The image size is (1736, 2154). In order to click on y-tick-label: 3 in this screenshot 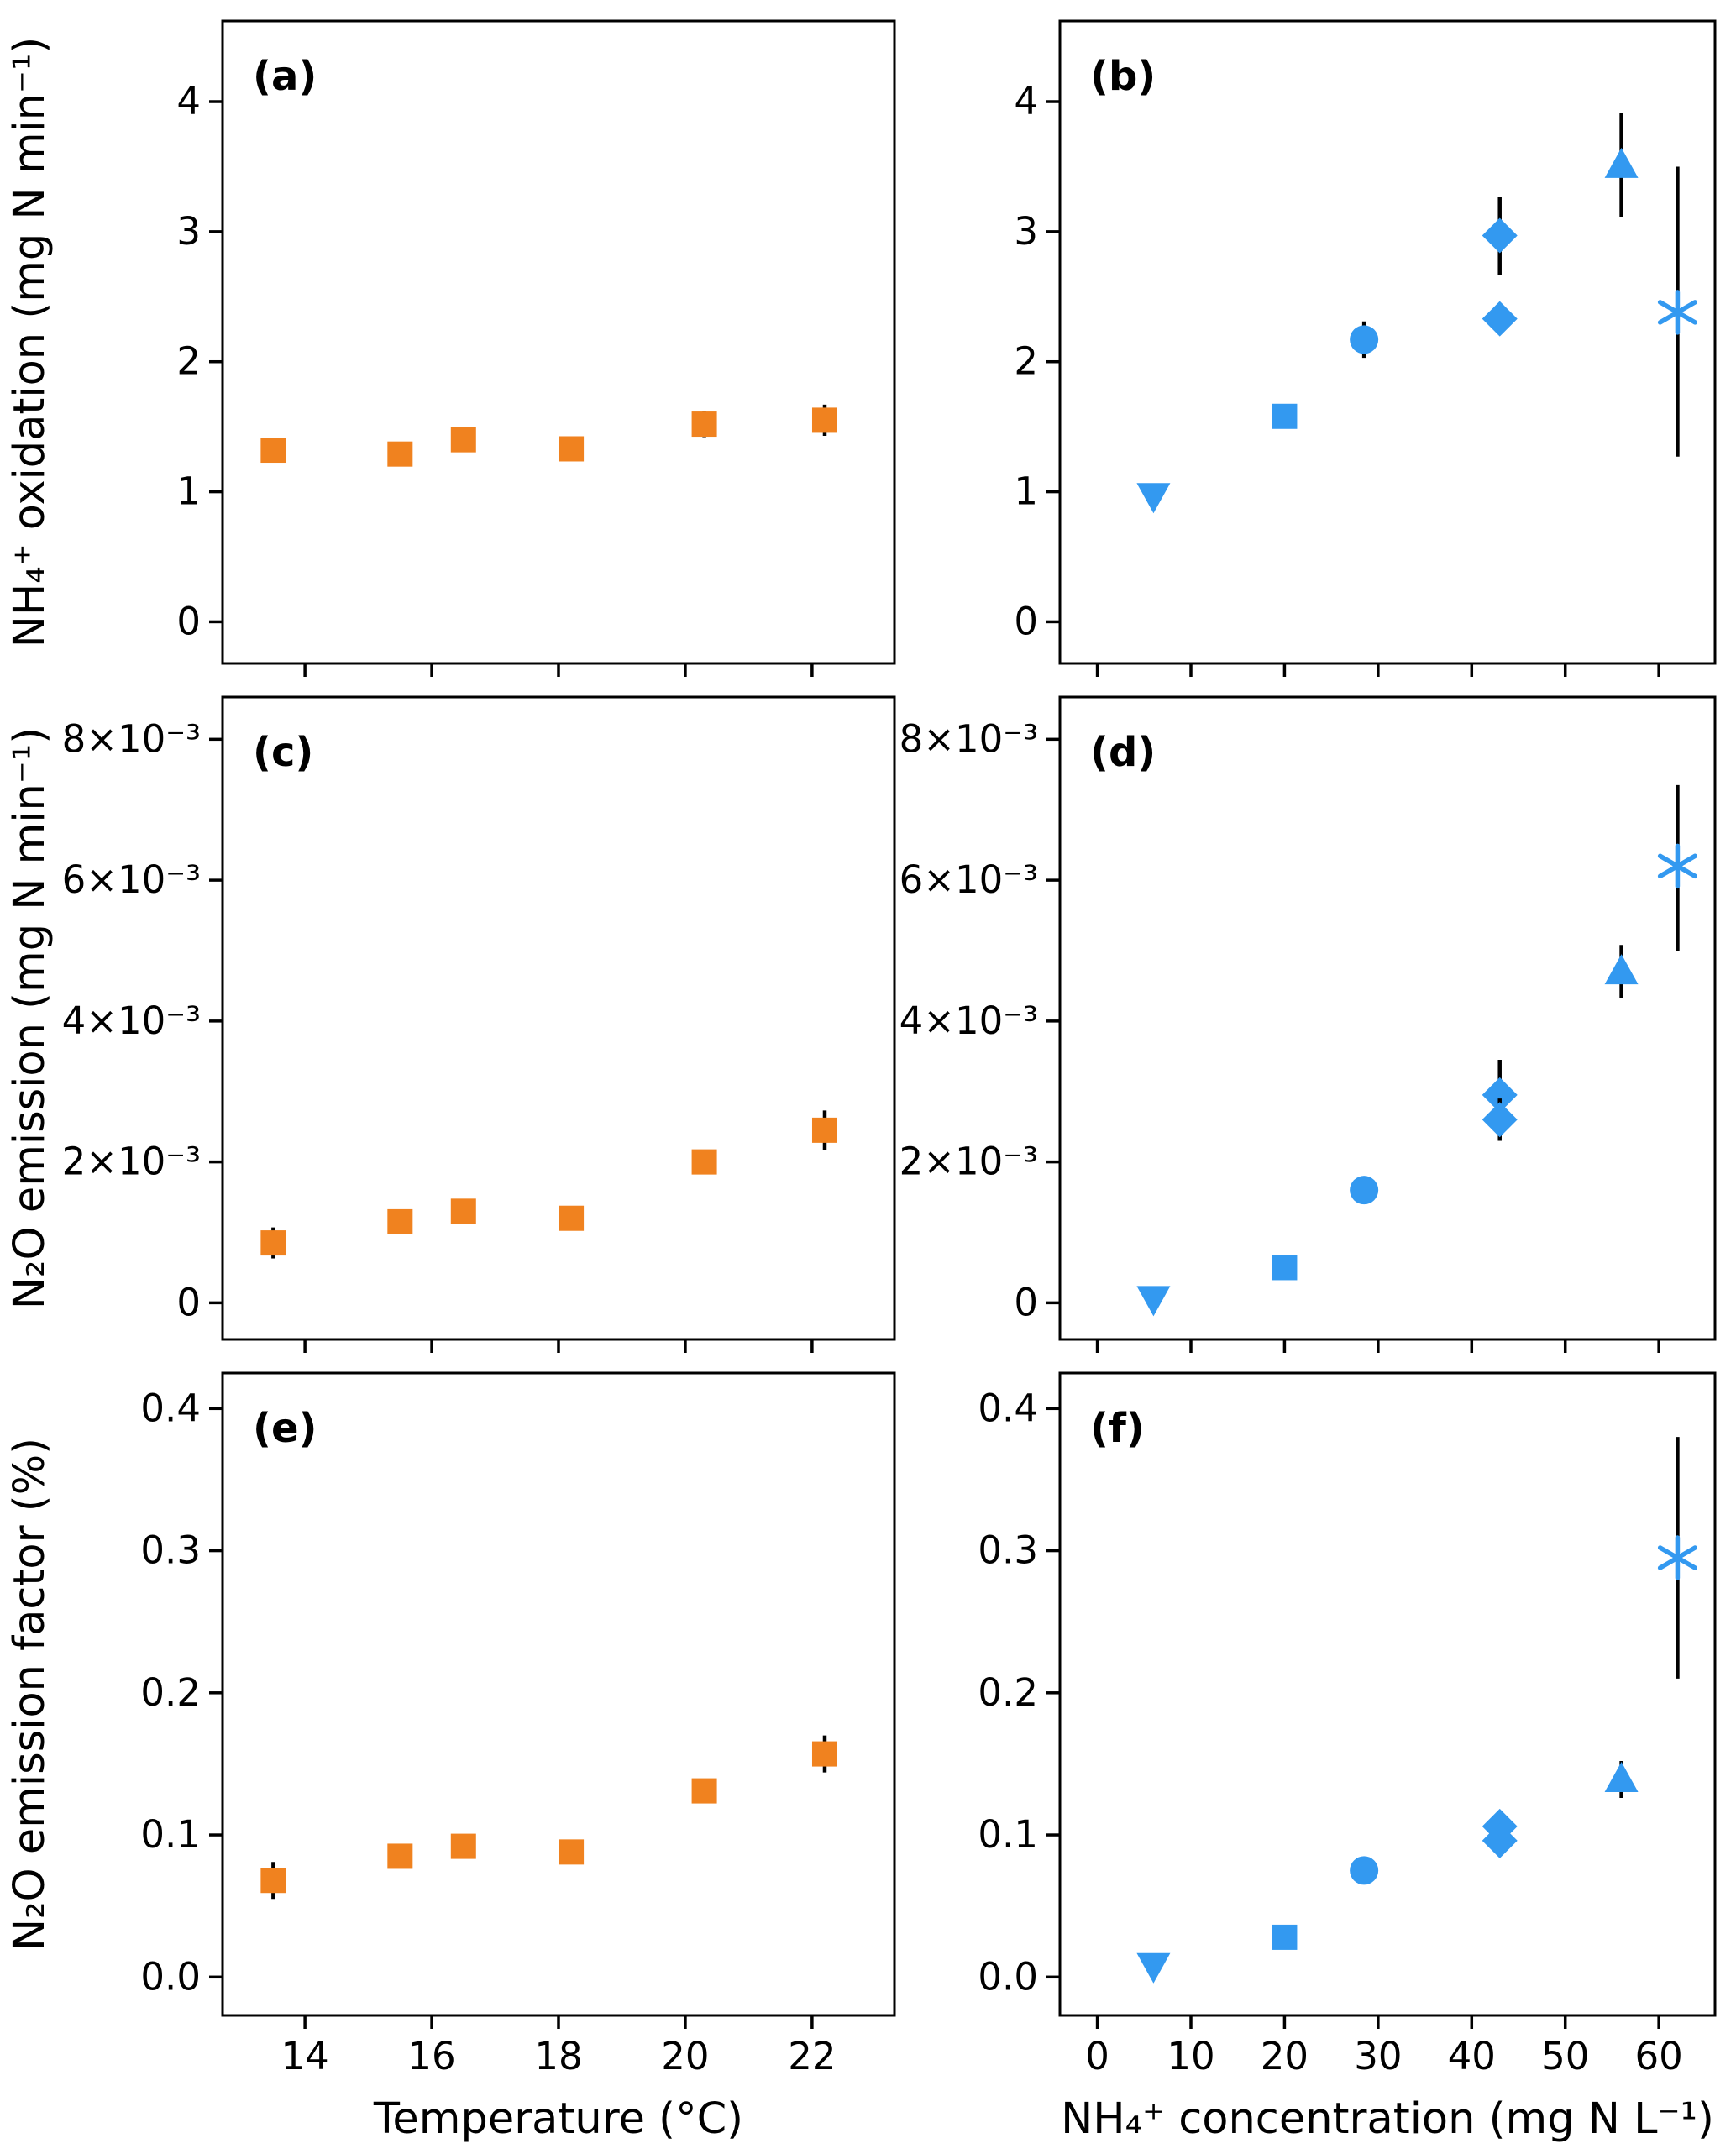, I will do `click(1026, 231)`.